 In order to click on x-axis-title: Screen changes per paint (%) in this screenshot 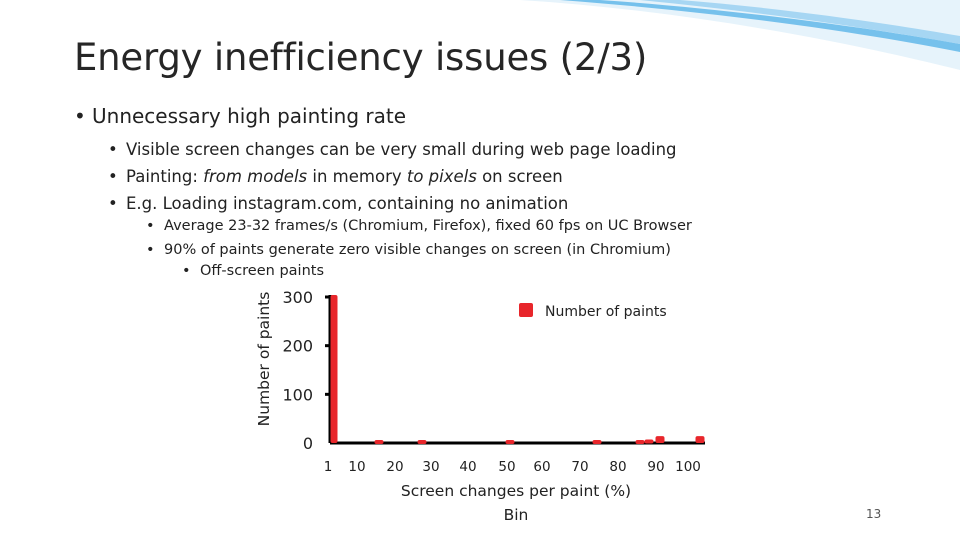, I will do `click(516, 491)`.